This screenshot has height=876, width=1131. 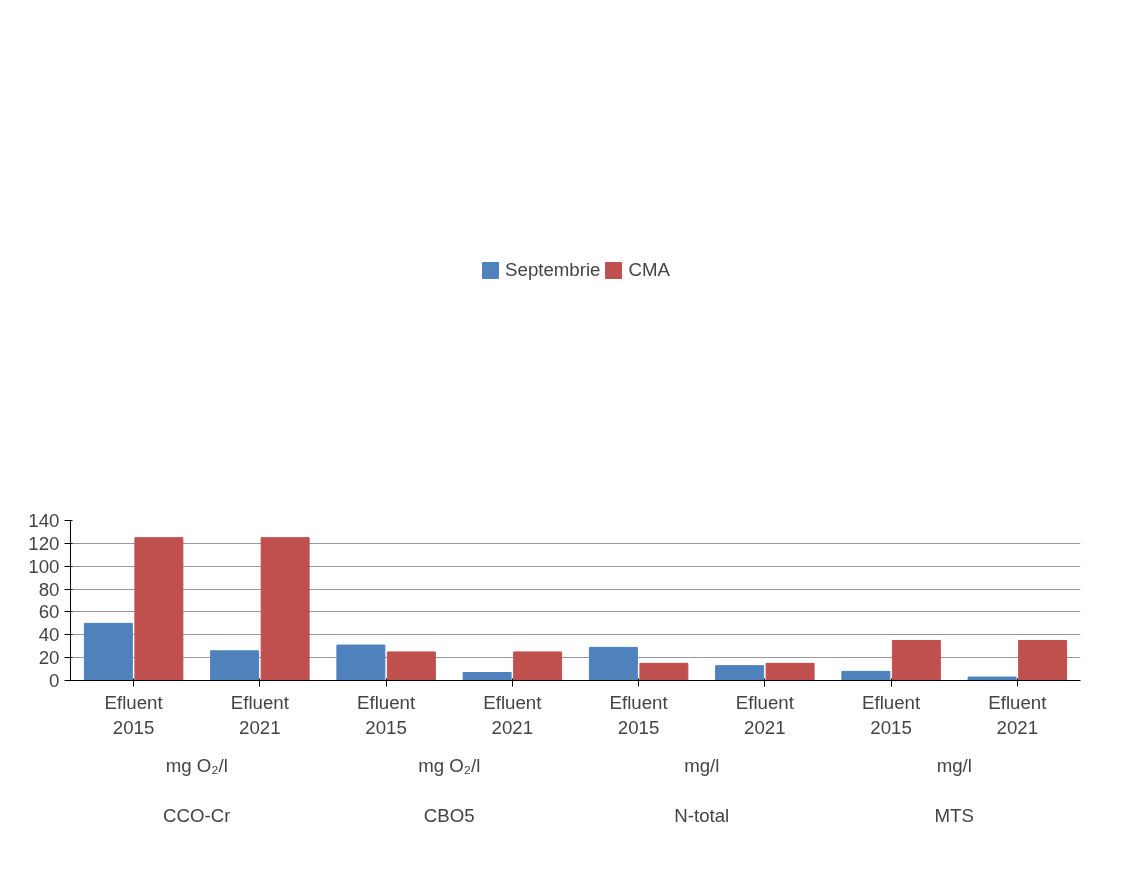 I want to click on text: CBO5, so click(x=449, y=815).